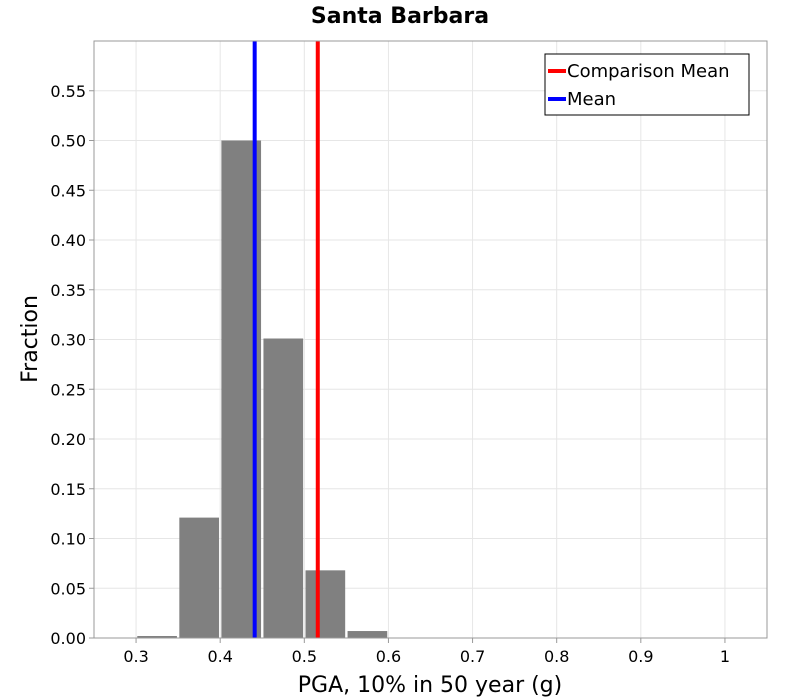  What do you see at coordinates (472, 656) in the screenshot?
I see `x-tick-label: 0.7` at bounding box center [472, 656].